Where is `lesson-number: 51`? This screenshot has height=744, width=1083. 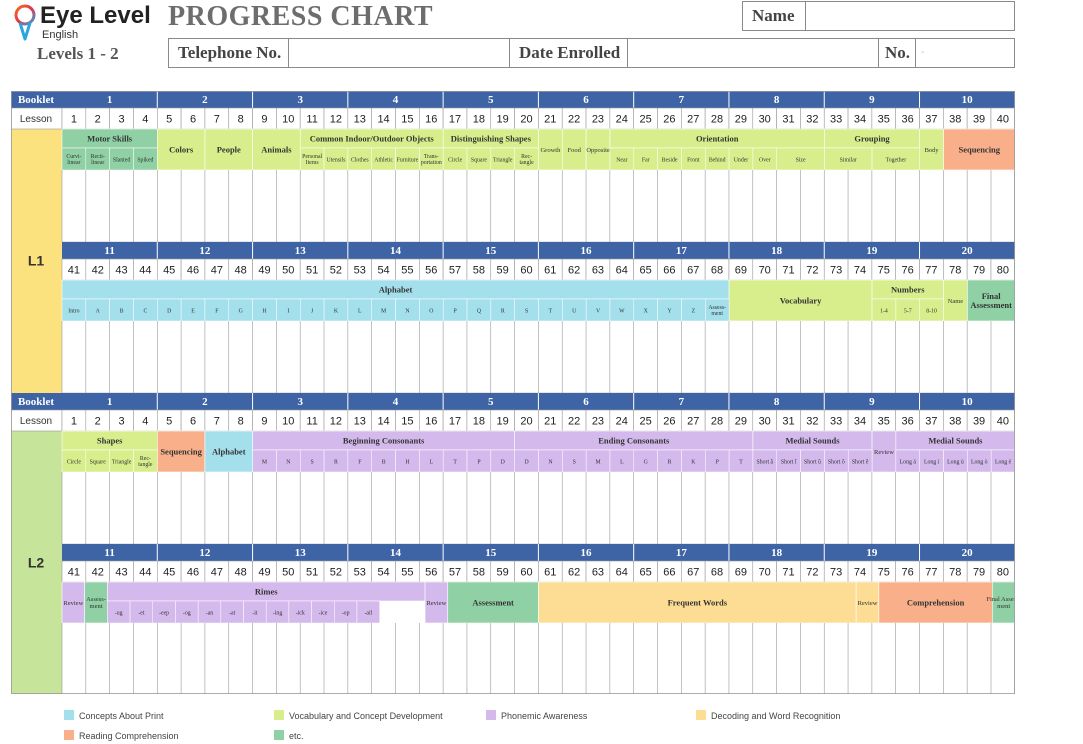
lesson-number: 51 is located at coordinates (312, 270).